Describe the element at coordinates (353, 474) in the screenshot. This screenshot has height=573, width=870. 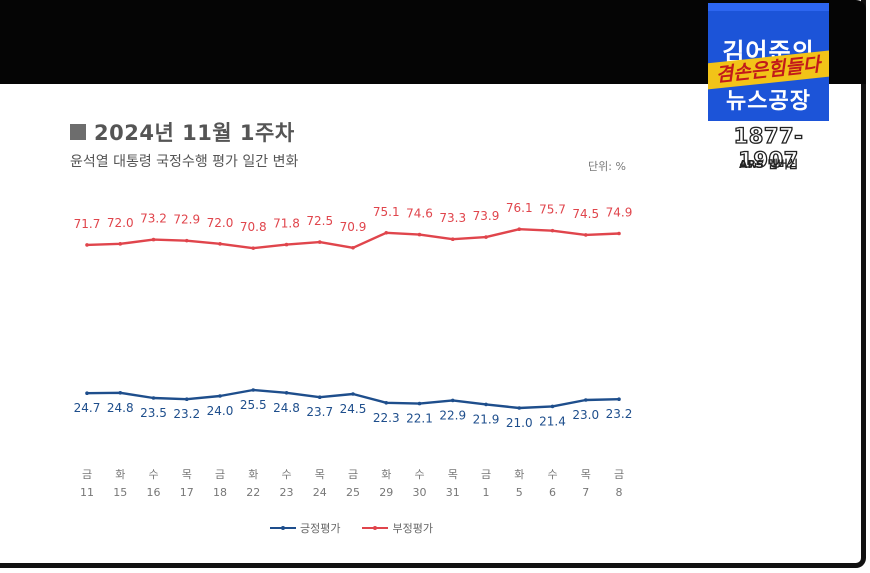
I see `x-tick-day-8: 금` at that location.